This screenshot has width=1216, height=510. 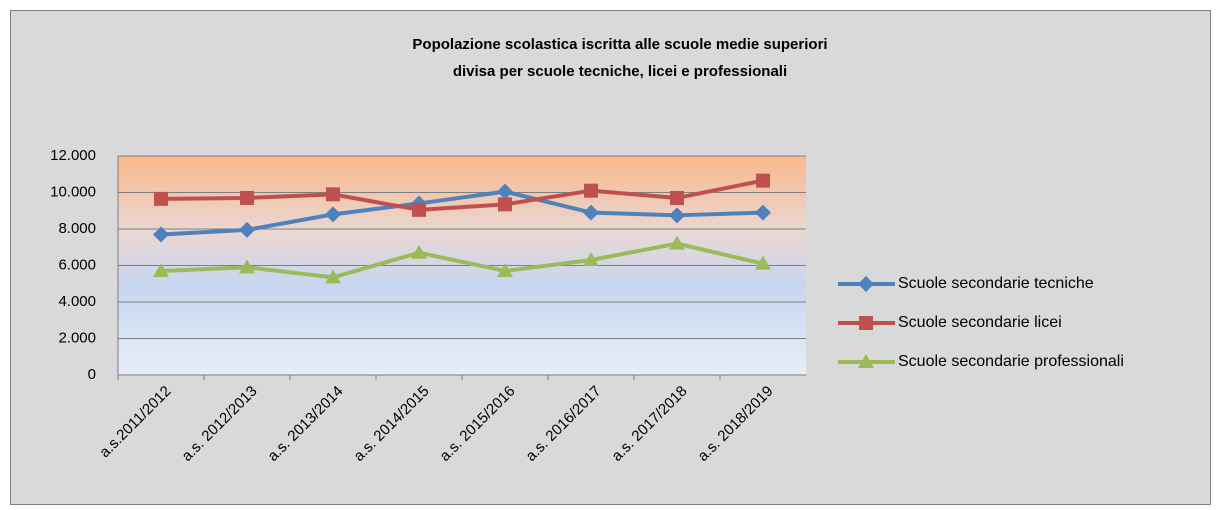 I want to click on legend-text: Scuole secondarie tecniche, so click(x=996, y=283).